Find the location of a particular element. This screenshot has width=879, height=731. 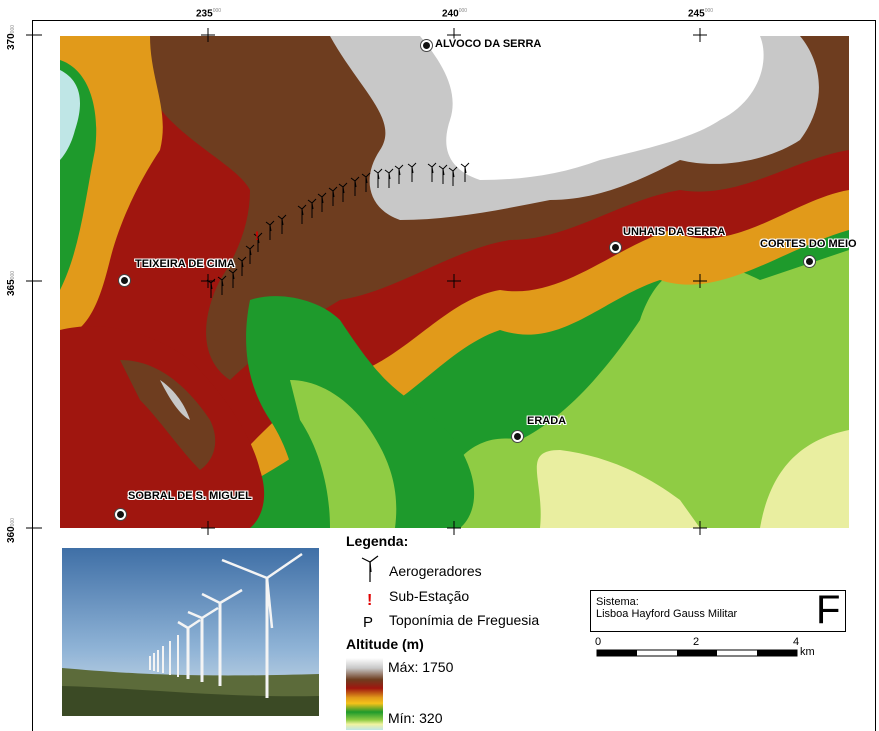

x-coord-235: 235000 is located at coordinates (209, 14).